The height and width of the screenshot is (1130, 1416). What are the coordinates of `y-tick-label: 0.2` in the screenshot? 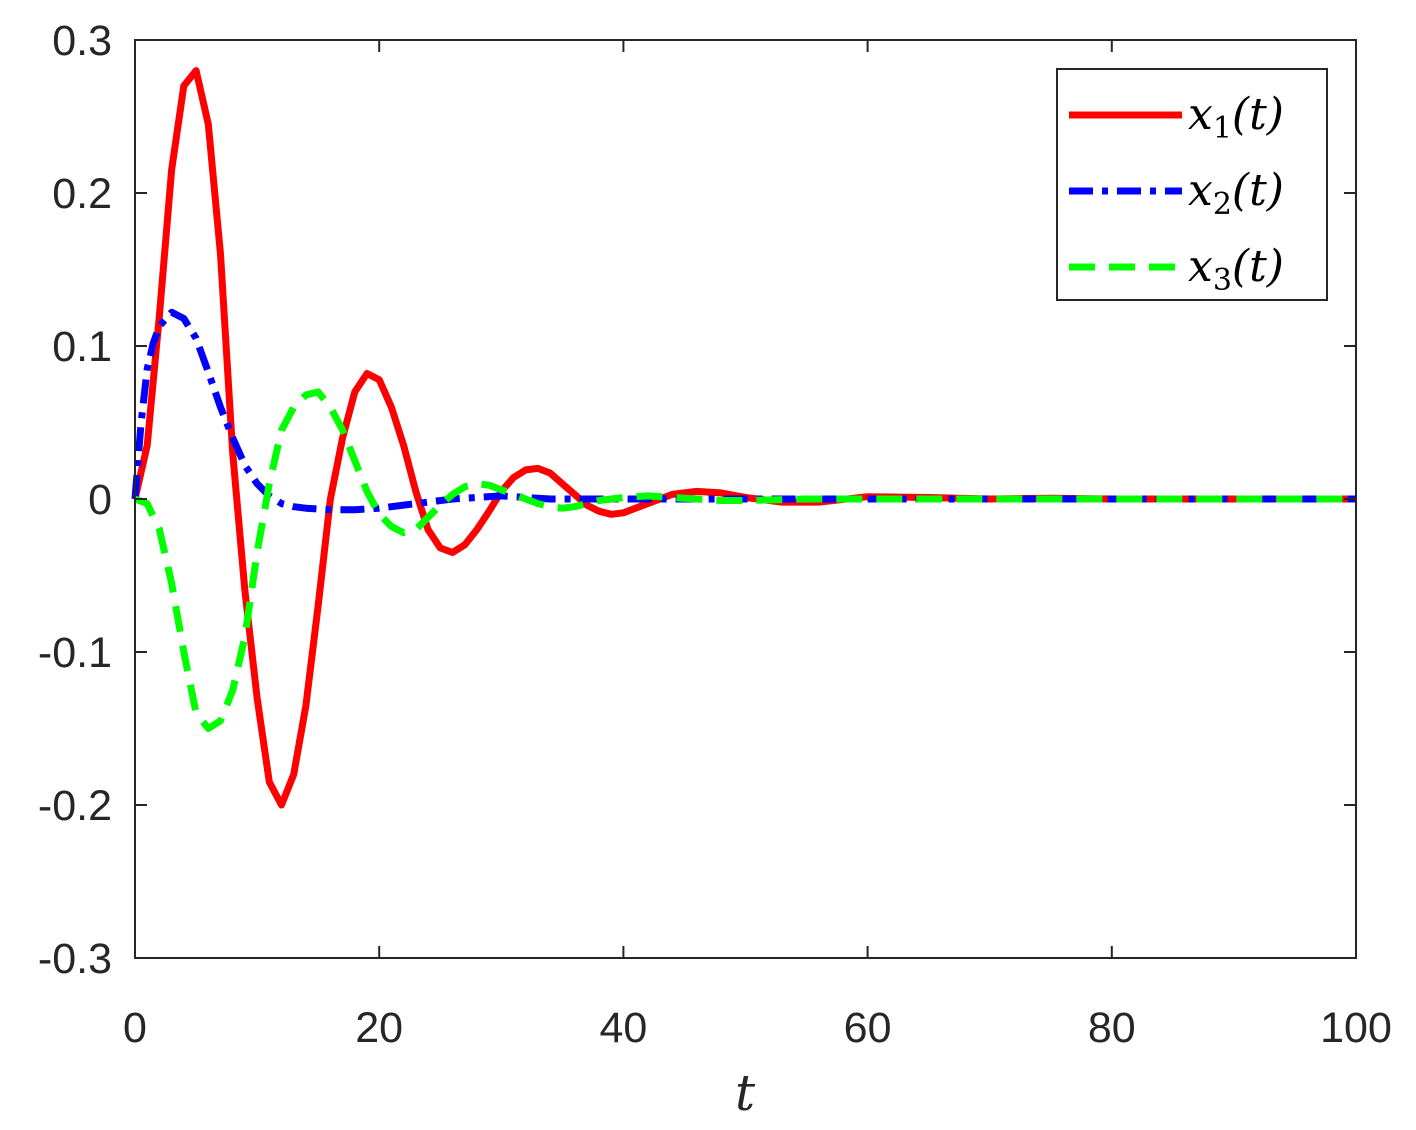 It's located at (82, 194).